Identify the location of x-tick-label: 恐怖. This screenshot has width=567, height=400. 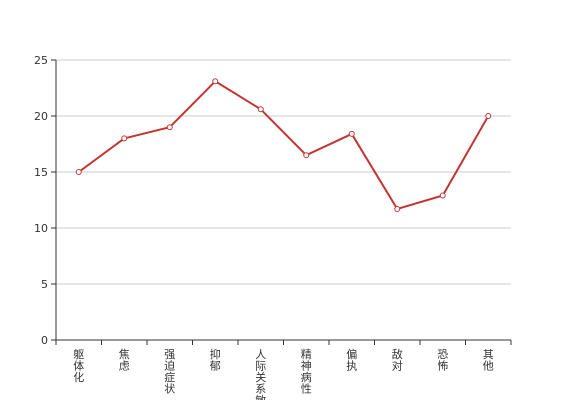
(442, 360).